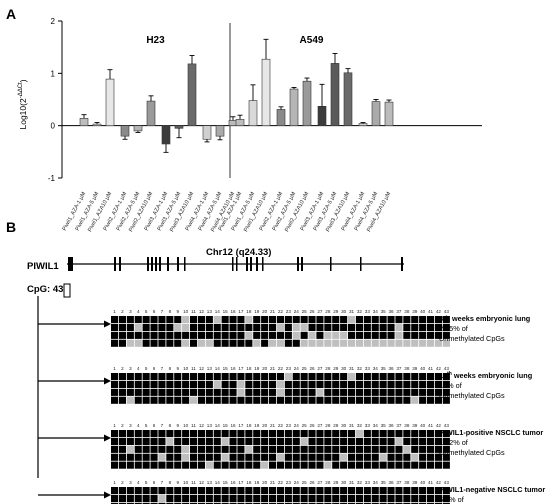 The width and height of the screenshot is (550, 504). What do you see at coordinates (391, 425) in the screenshot?
I see `cpg-site-number: 36` at bounding box center [391, 425].